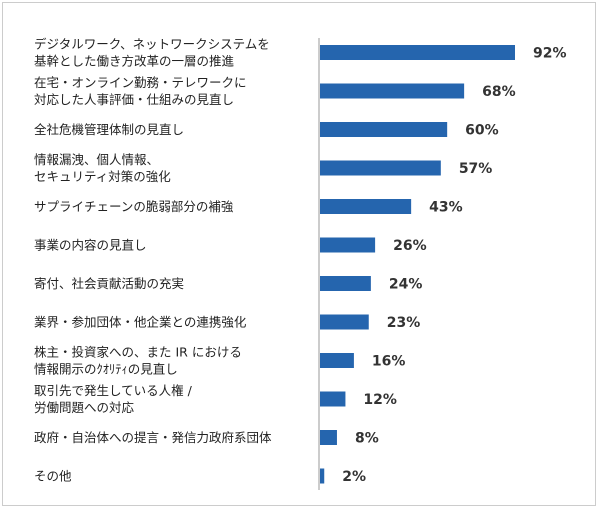 The height and width of the screenshot is (510, 600). Describe the element at coordinates (406, 285) in the screenshot. I see `value-label-7: 24%` at that location.